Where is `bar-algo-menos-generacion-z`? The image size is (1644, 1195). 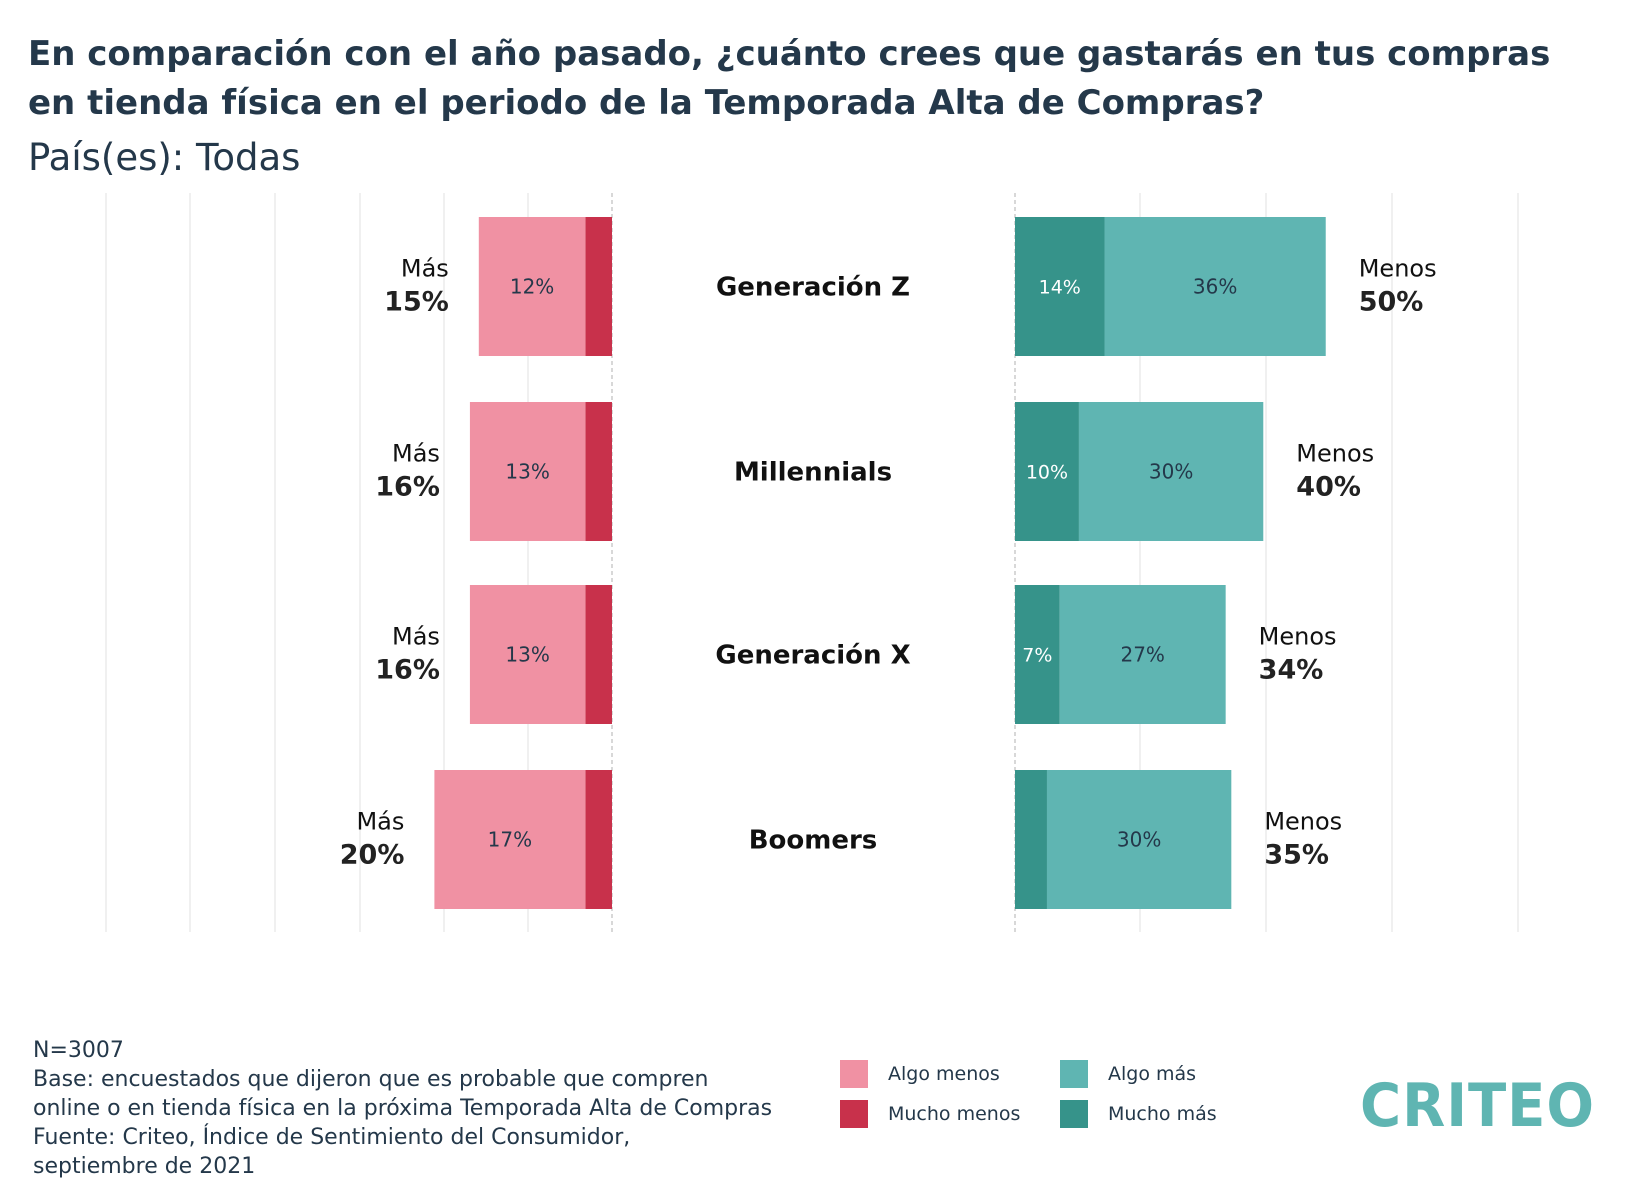 bar-algo-menos-generacion-z is located at coordinates (532, 286).